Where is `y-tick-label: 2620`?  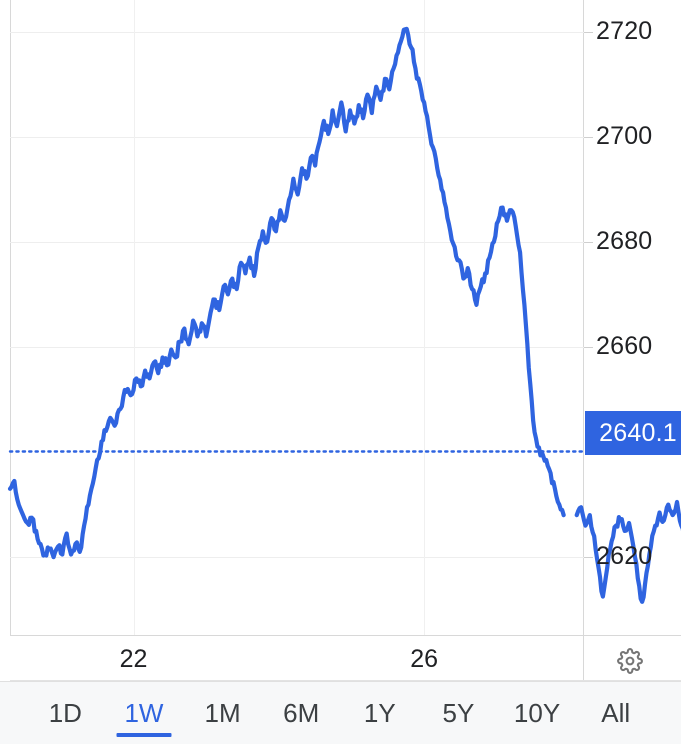
y-tick-label: 2620 is located at coordinates (624, 556).